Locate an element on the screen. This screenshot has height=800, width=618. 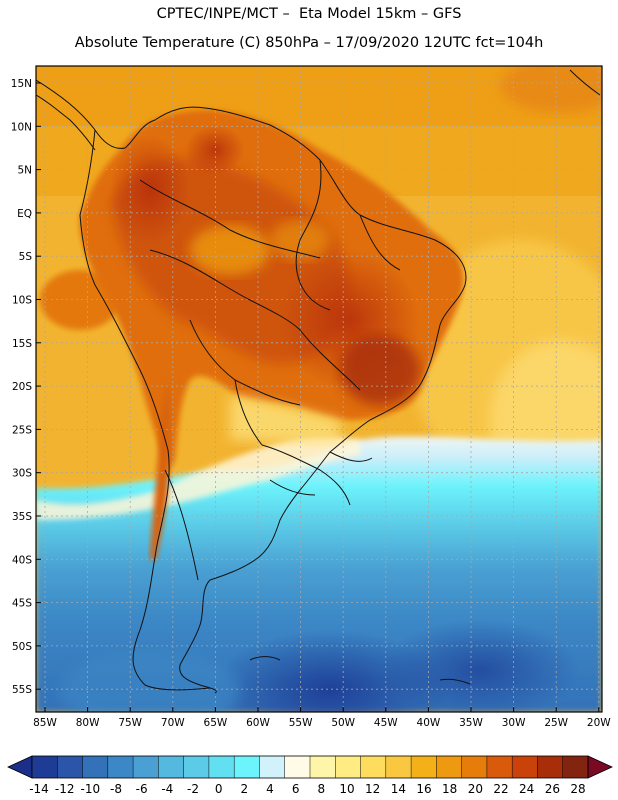
colorbar-label: 16 is located at coordinates (423, 789).